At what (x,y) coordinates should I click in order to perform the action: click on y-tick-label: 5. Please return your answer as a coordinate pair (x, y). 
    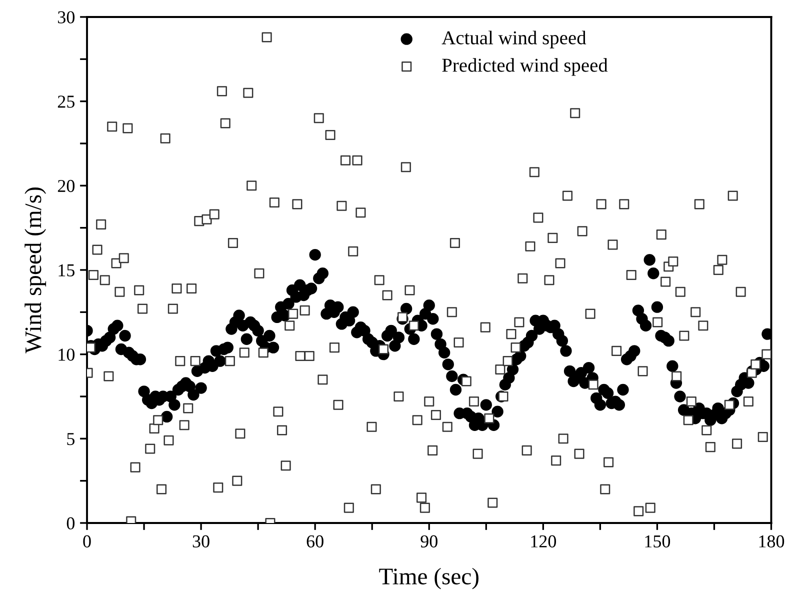
    Looking at the image, I should click on (70, 439).